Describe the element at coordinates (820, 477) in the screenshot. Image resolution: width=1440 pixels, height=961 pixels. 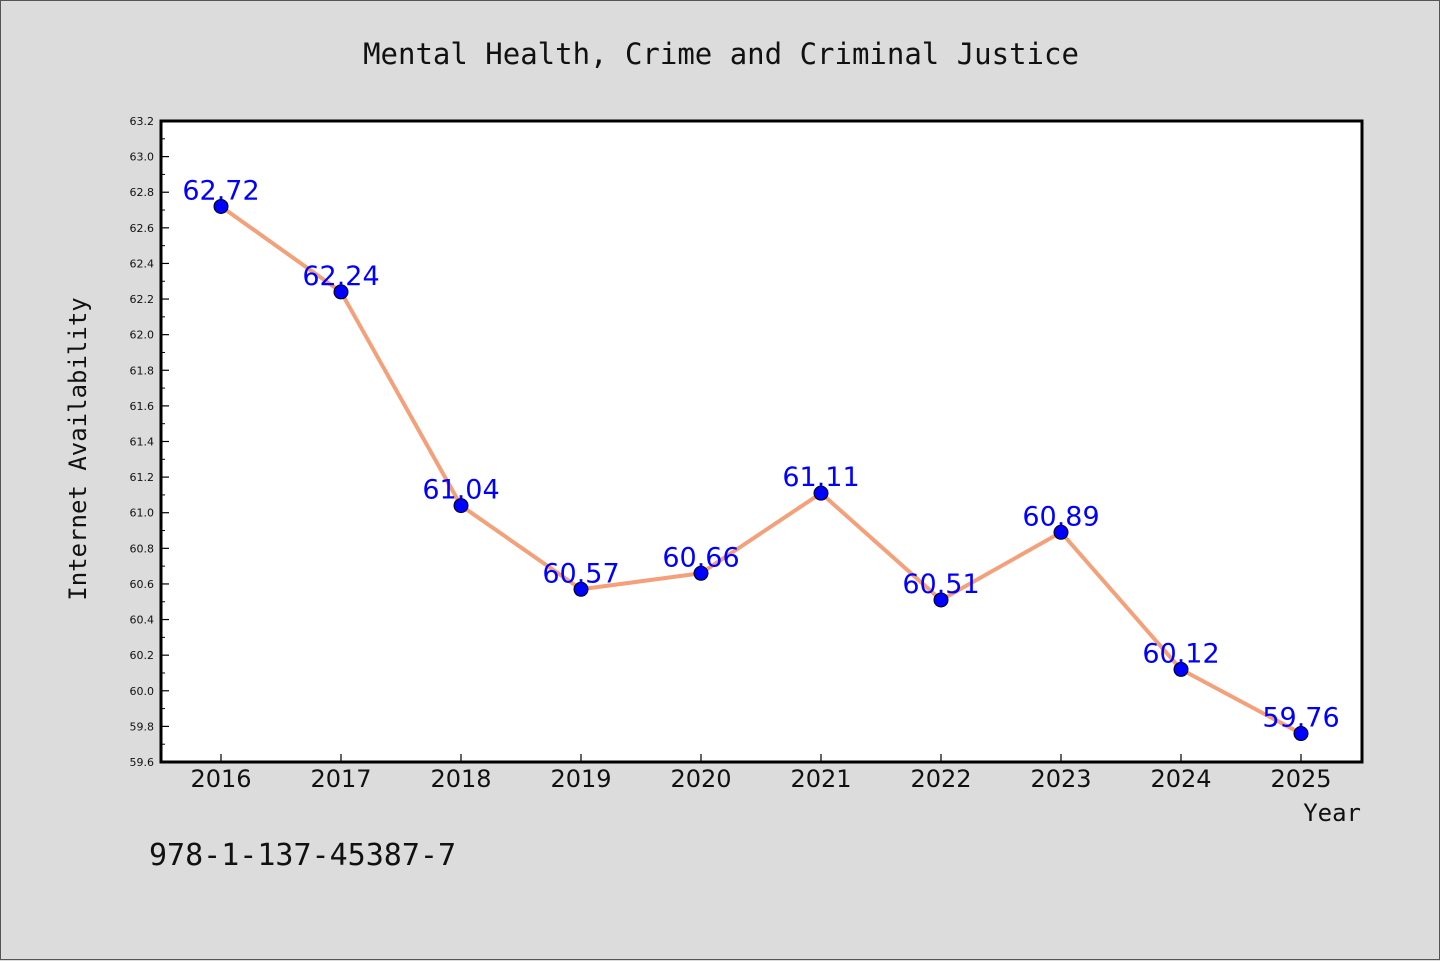
I see `data-label: 61.11` at that location.